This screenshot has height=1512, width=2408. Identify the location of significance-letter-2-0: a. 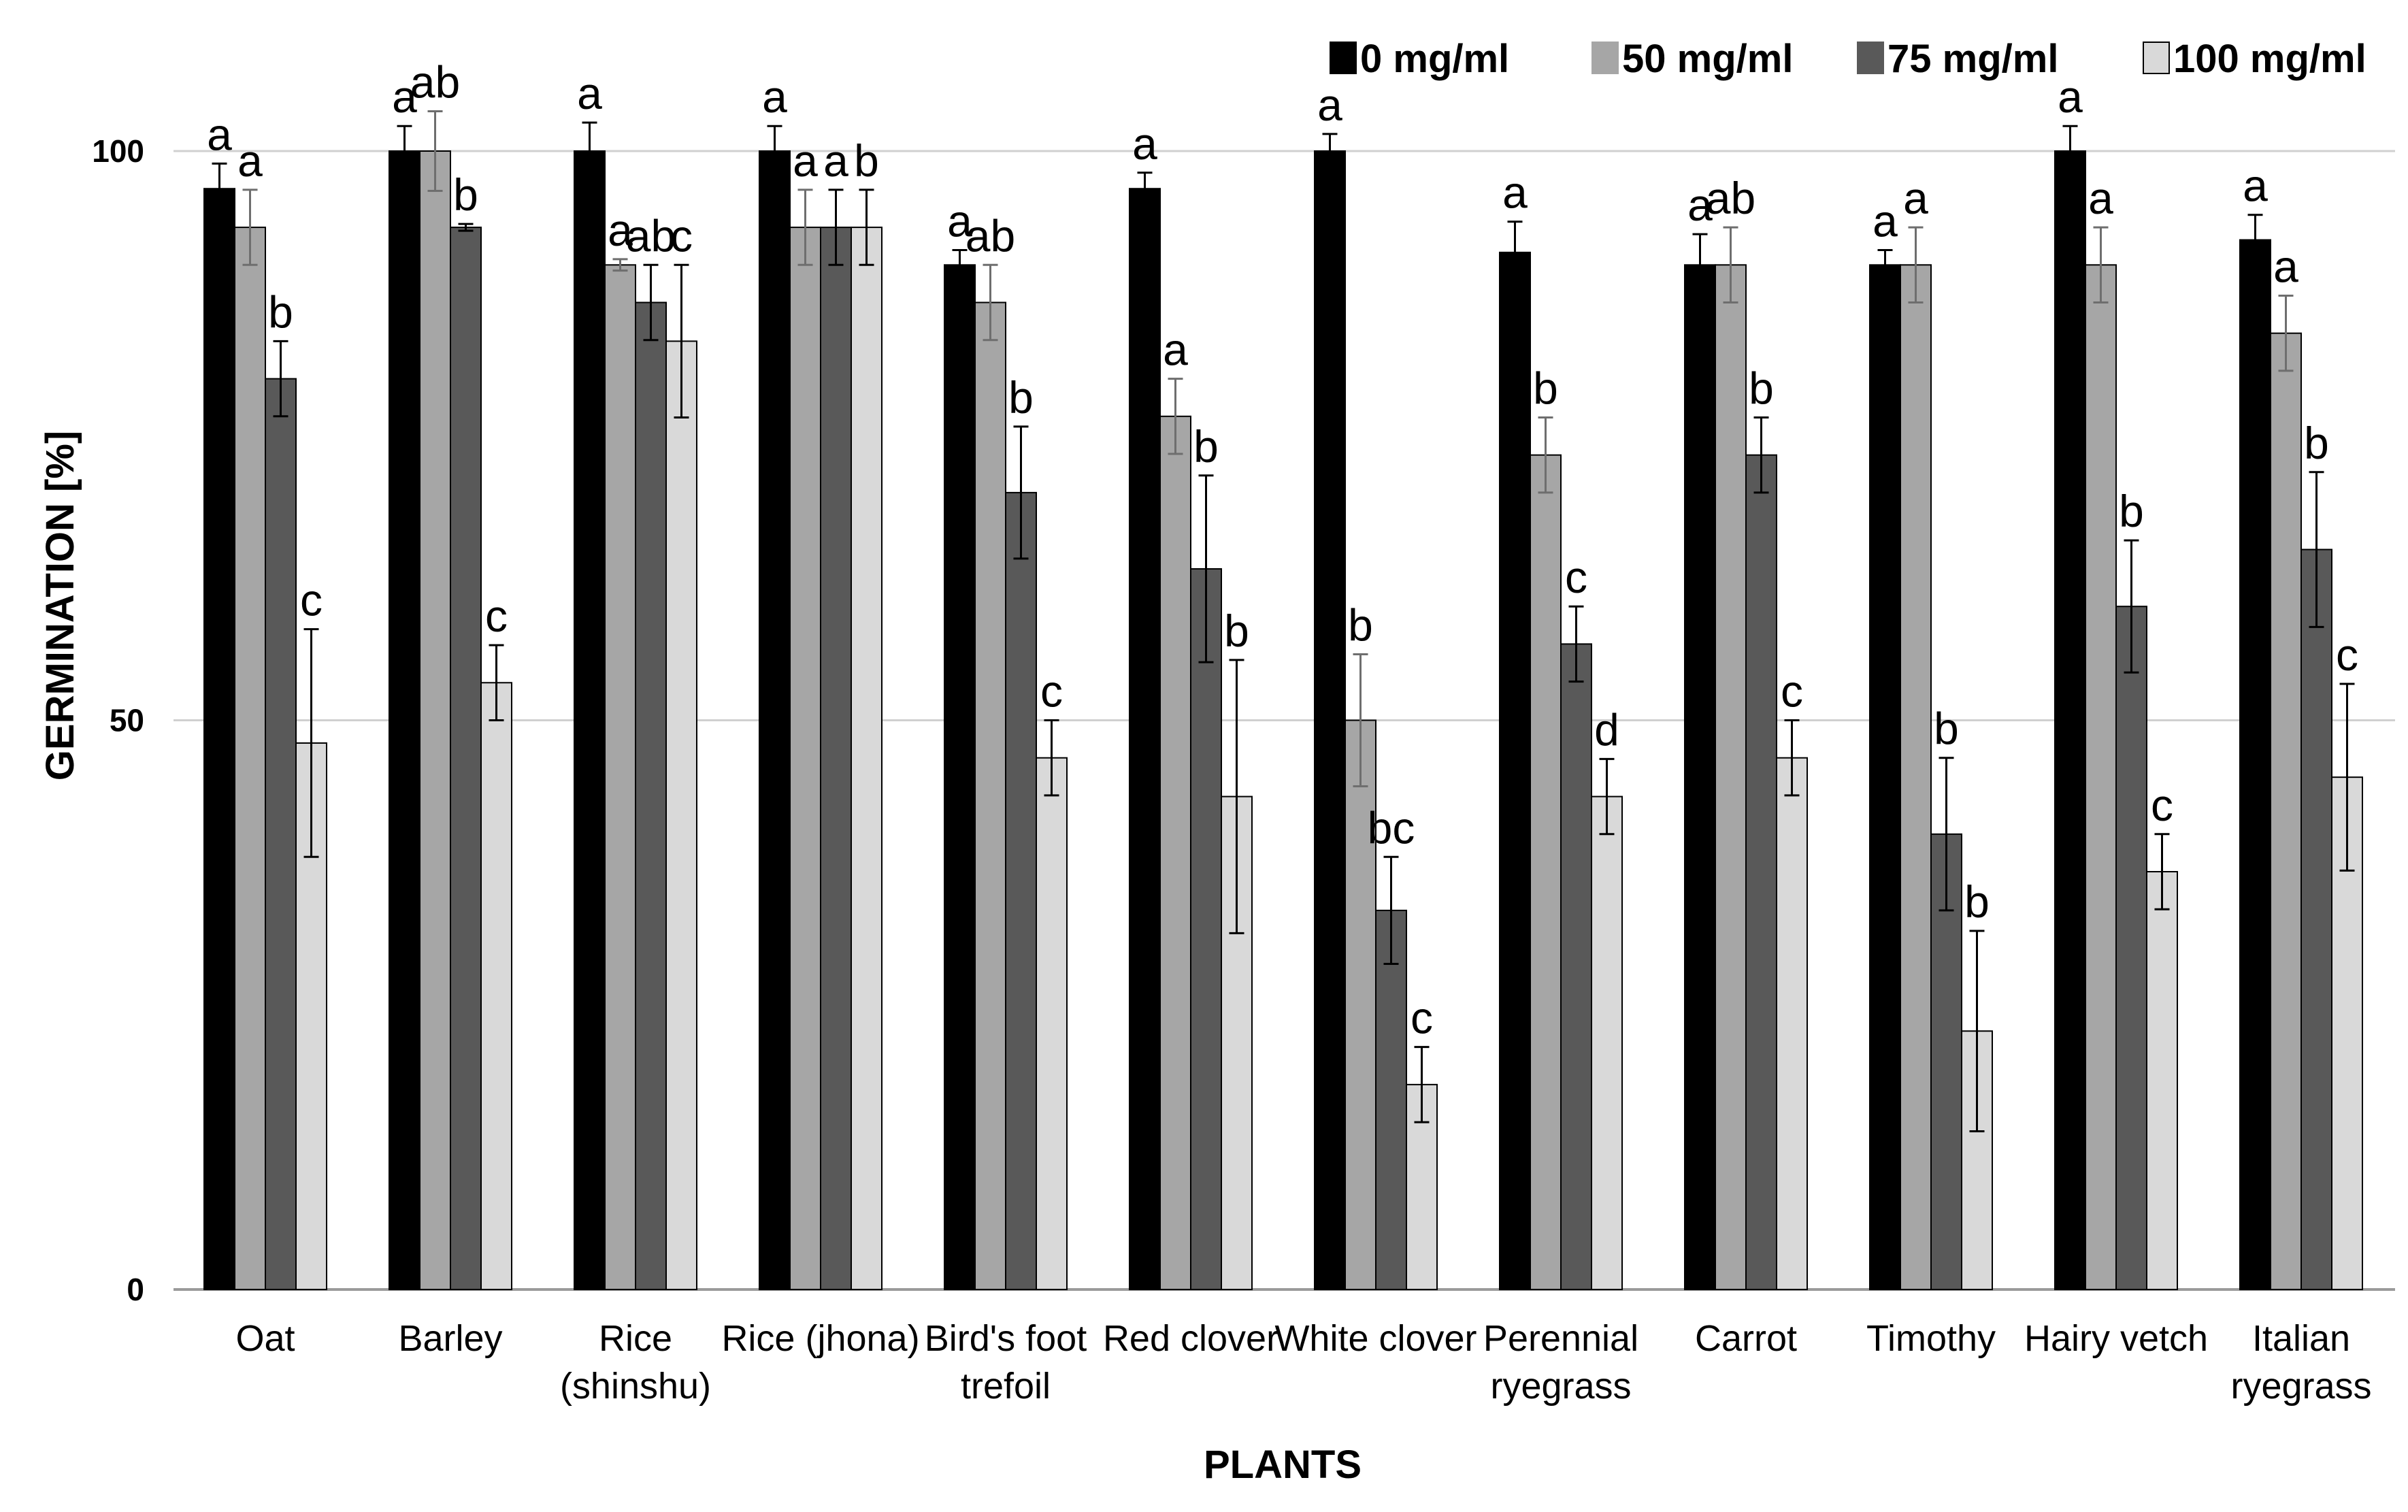
(589, 93).